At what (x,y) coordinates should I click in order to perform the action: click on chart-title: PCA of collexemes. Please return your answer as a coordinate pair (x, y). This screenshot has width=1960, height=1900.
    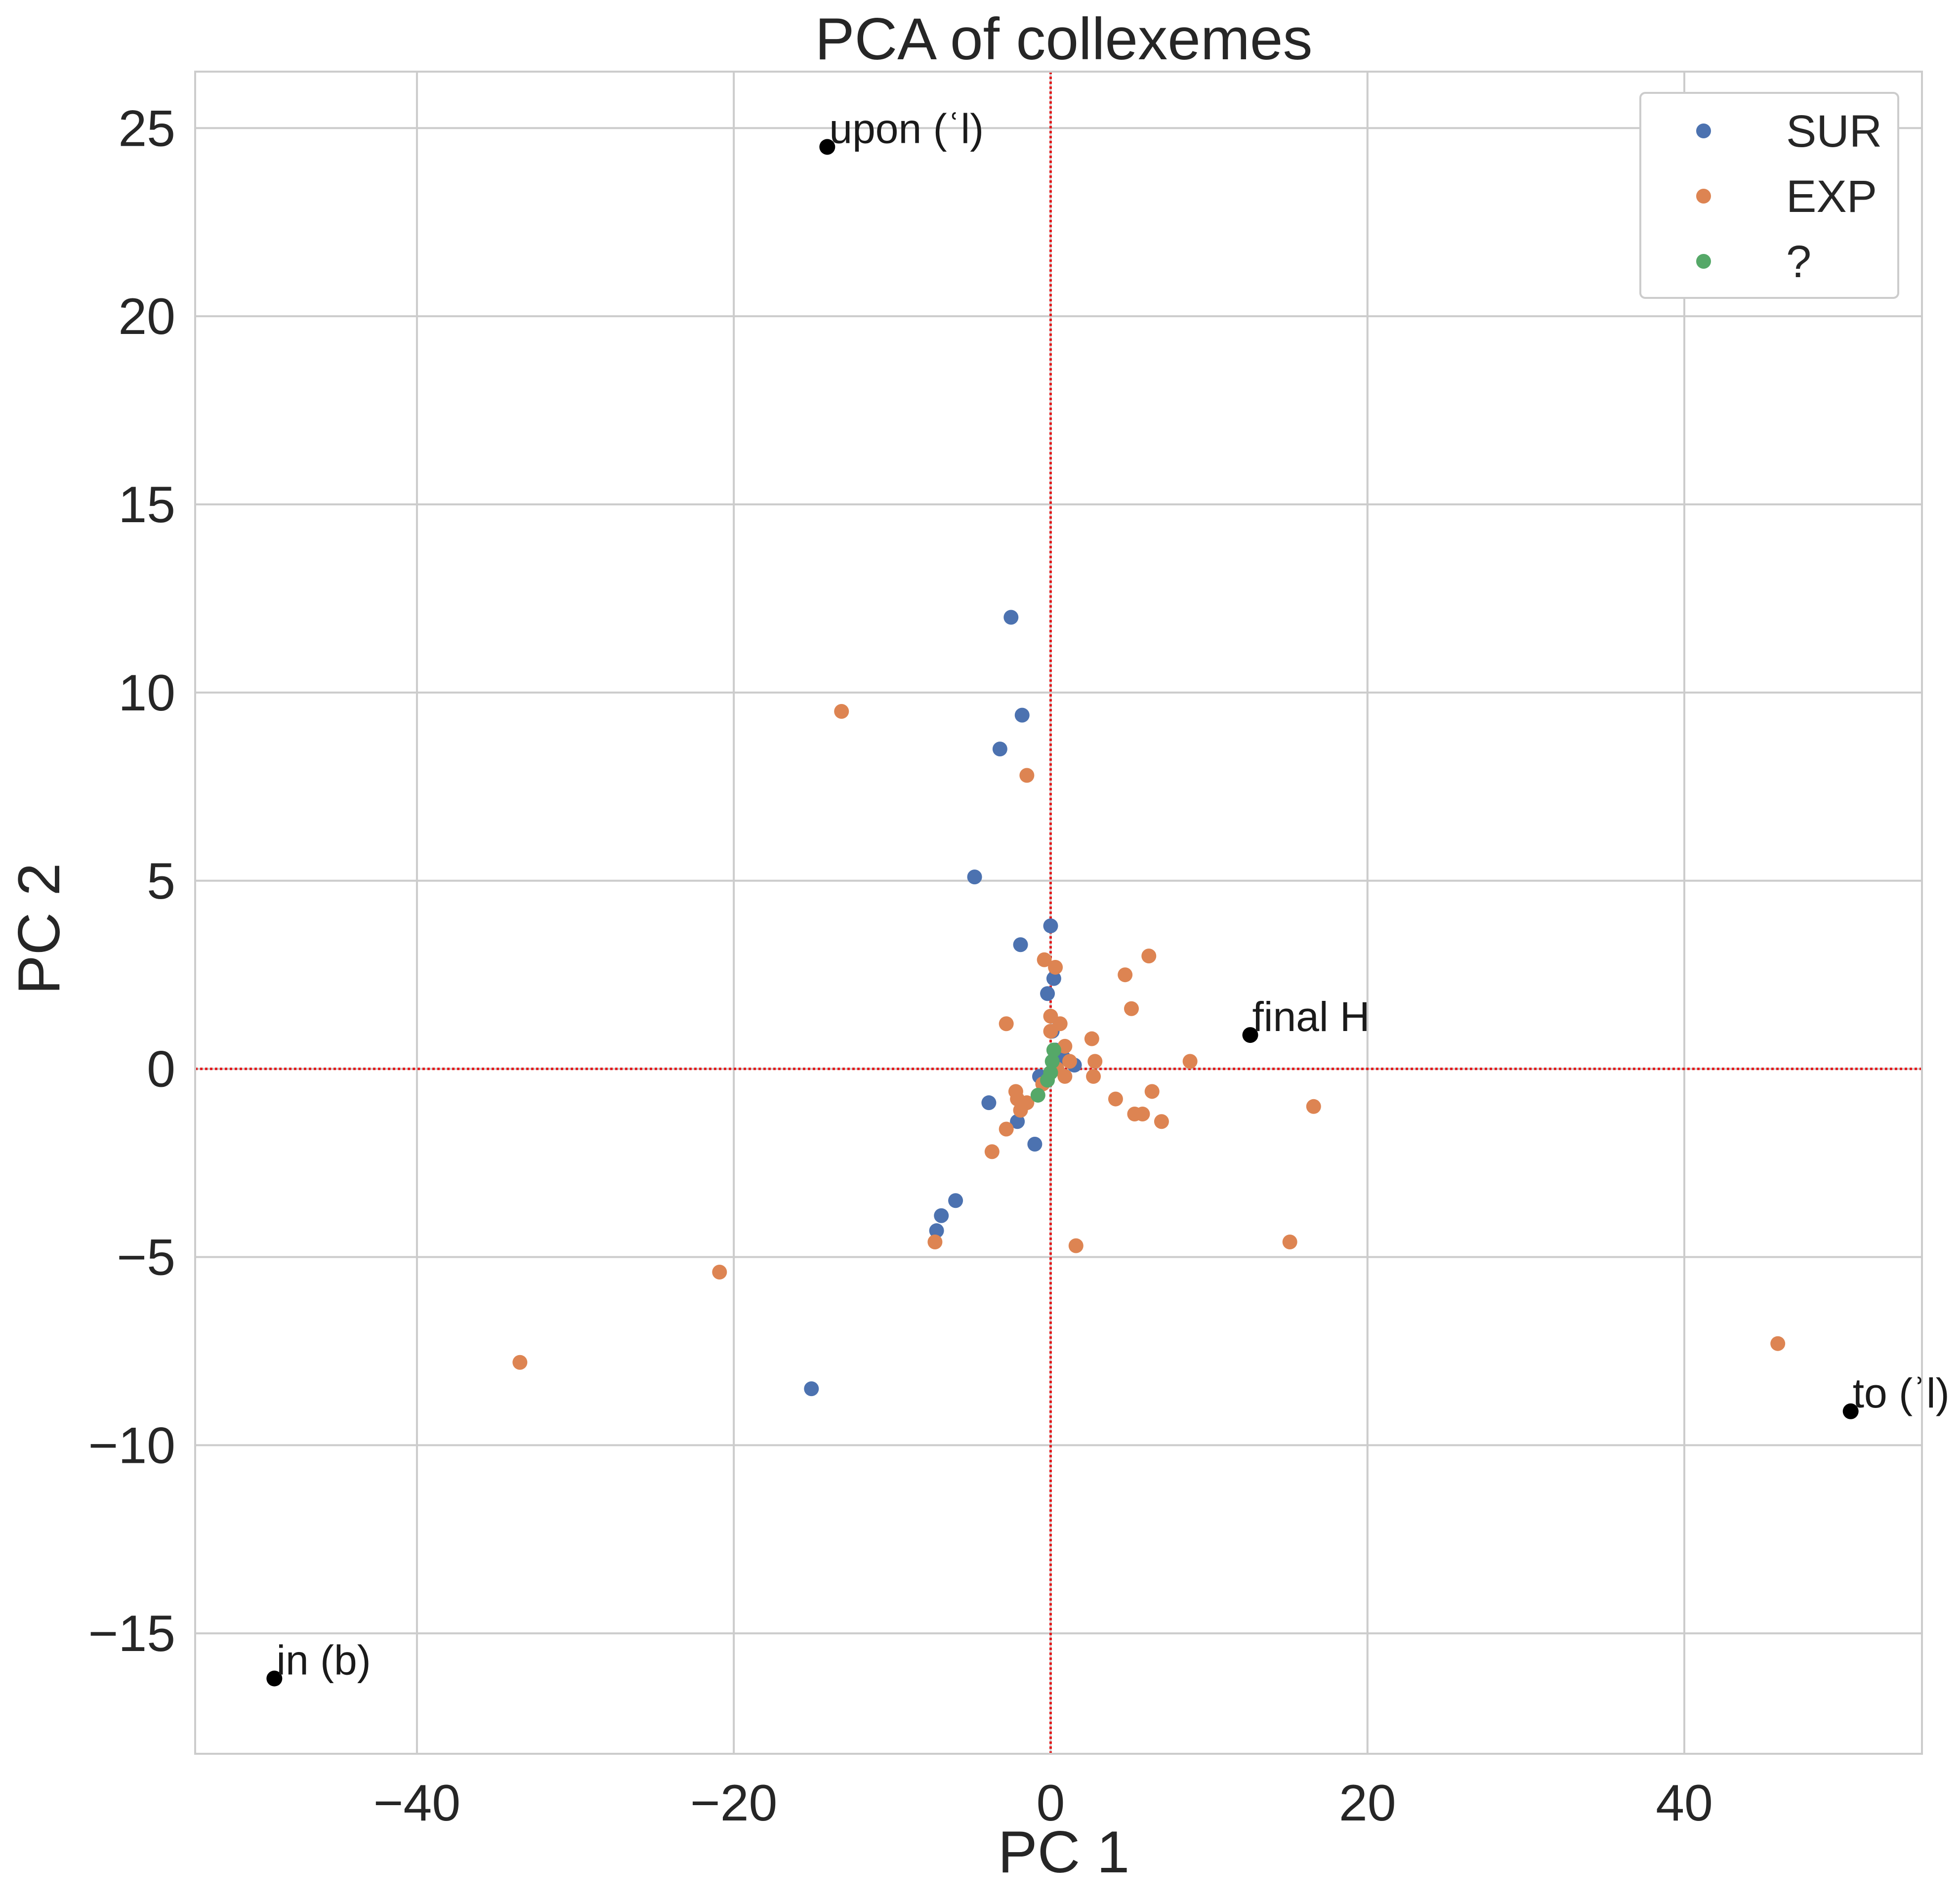
    Looking at the image, I should click on (1063, 39).